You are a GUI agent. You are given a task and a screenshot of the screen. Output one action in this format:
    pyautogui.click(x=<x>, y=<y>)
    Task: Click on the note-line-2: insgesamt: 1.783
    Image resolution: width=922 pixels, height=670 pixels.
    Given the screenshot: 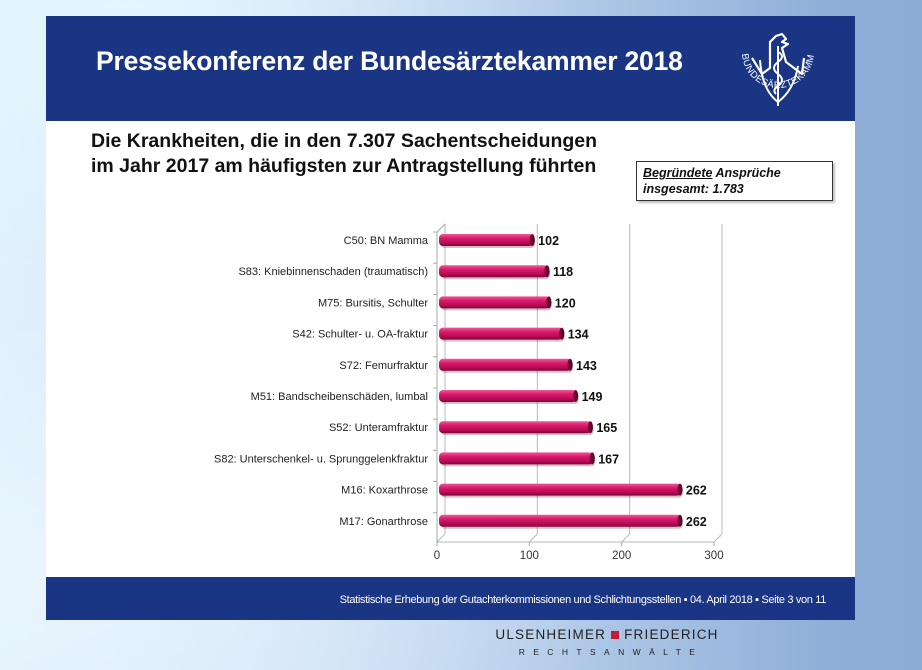 What is the action you would take?
    pyautogui.click(x=693, y=189)
    